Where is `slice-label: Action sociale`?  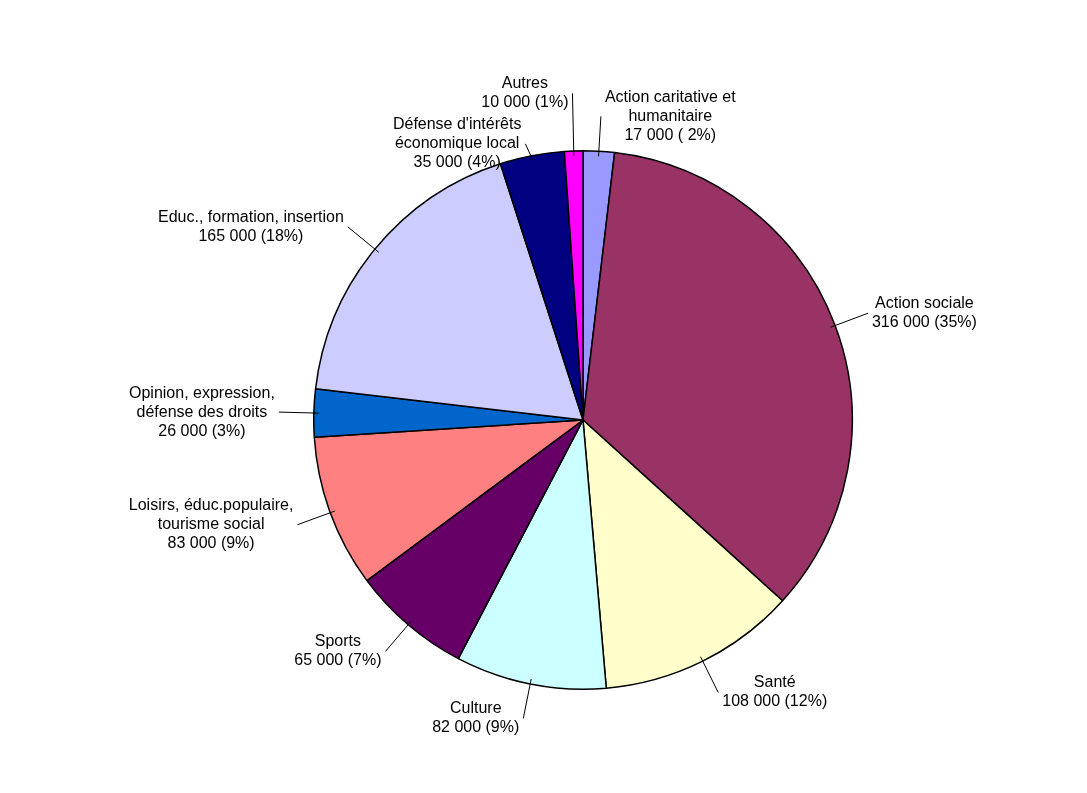 slice-label: Action sociale is located at coordinates (924, 303).